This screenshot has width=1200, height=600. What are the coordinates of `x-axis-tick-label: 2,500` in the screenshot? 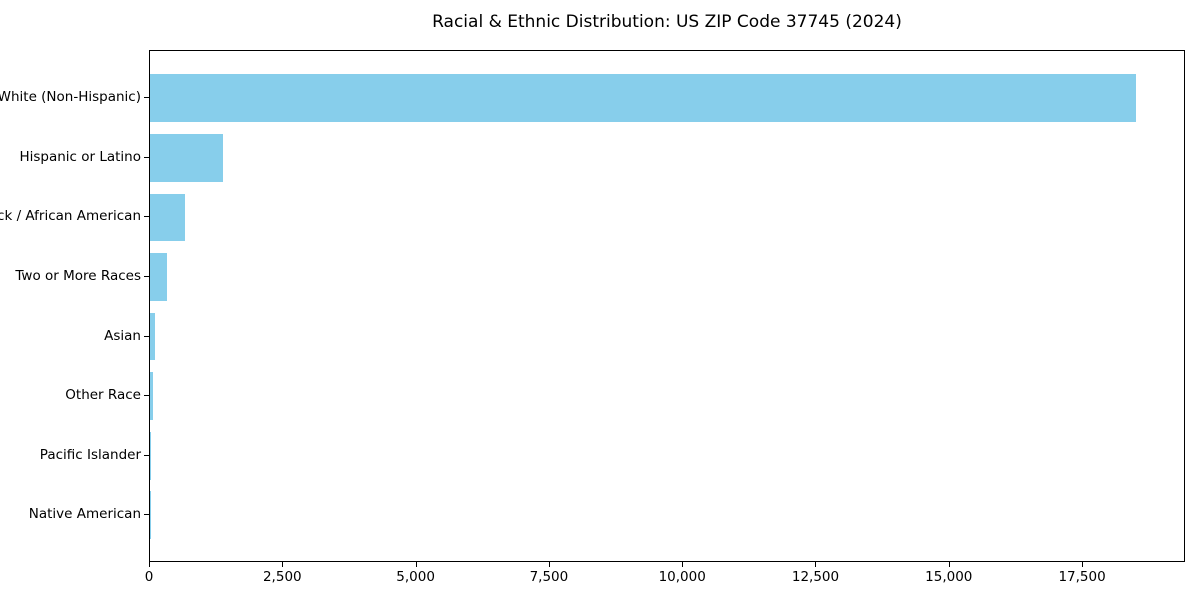 It's located at (282, 577).